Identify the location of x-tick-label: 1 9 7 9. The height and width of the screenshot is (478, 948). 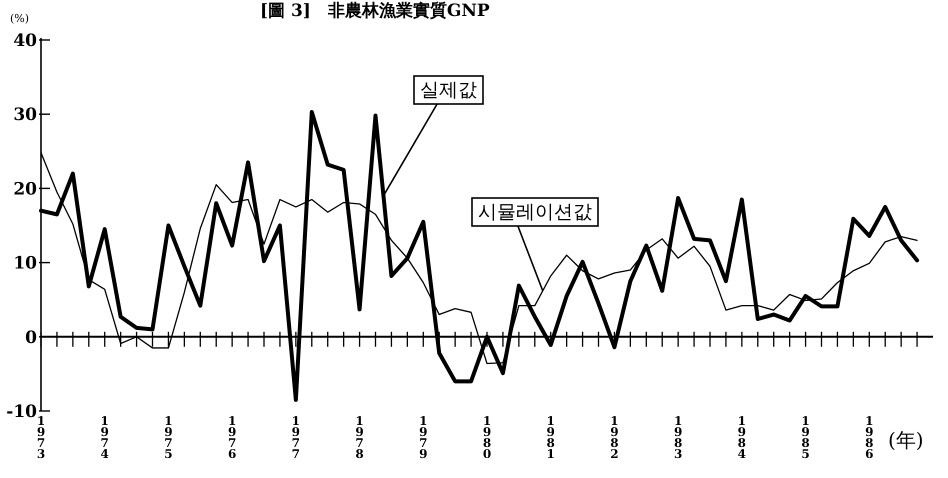
(423, 437).